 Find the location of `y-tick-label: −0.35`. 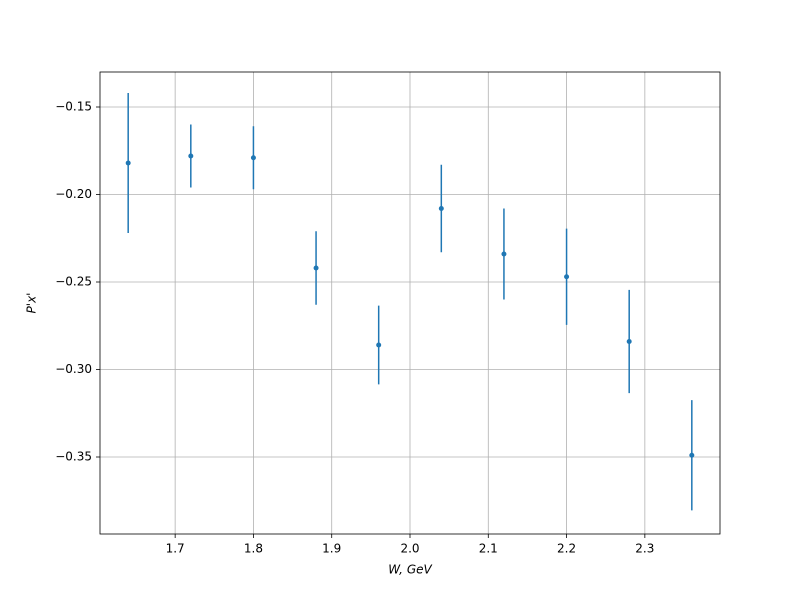

y-tick-label: −0.35 is located at coordinates (73, 457).